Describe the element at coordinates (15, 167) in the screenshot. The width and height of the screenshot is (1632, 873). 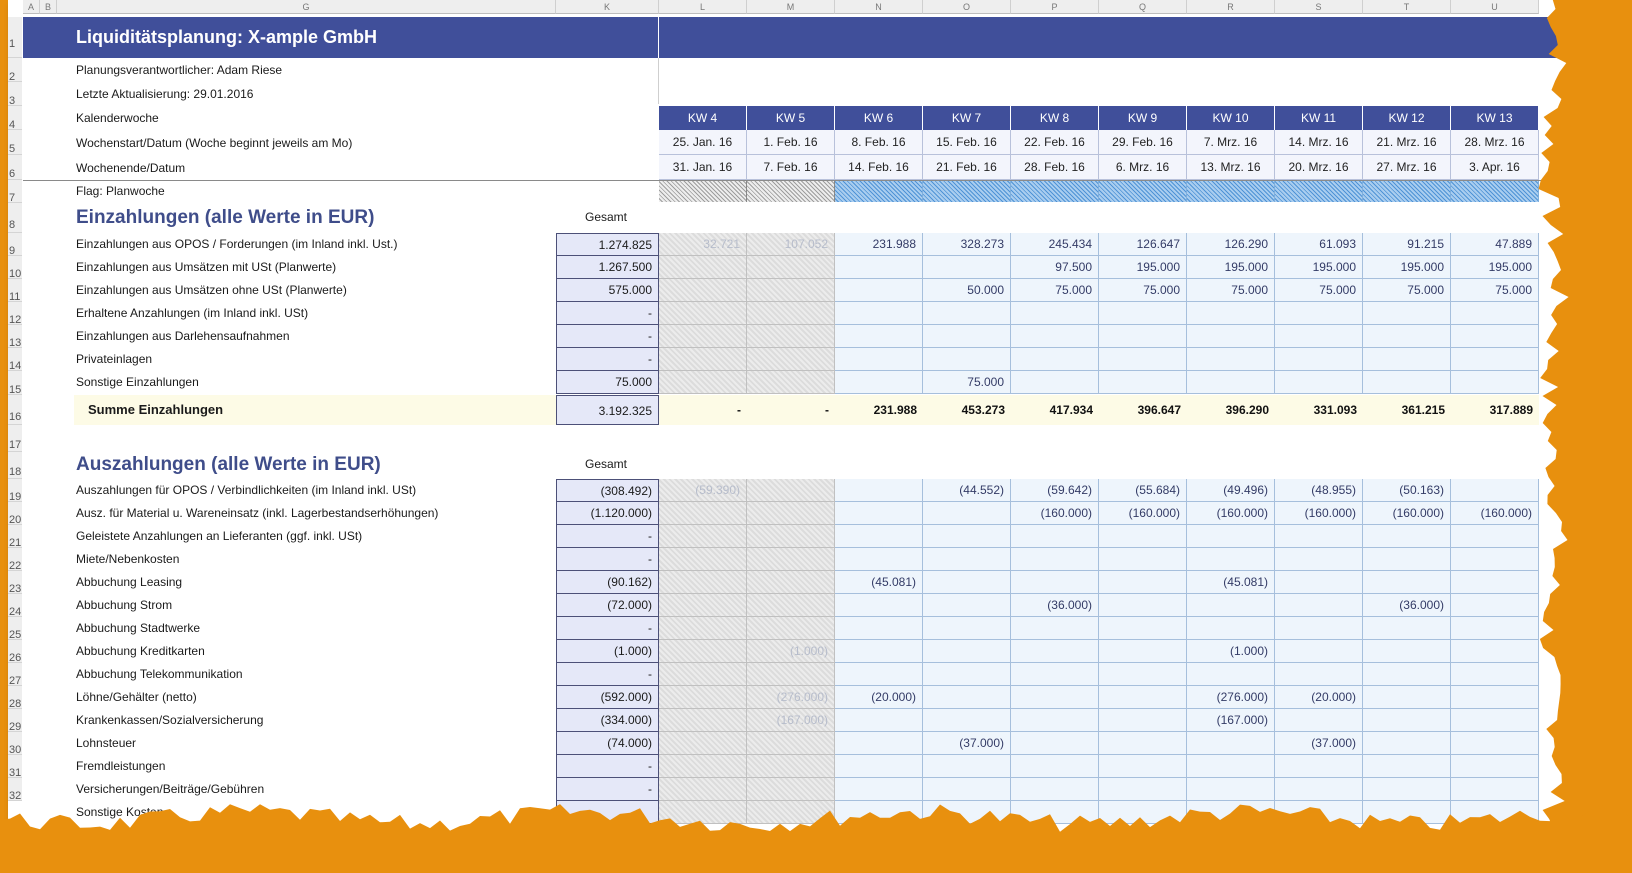
I see `row-number: 6` at that location.